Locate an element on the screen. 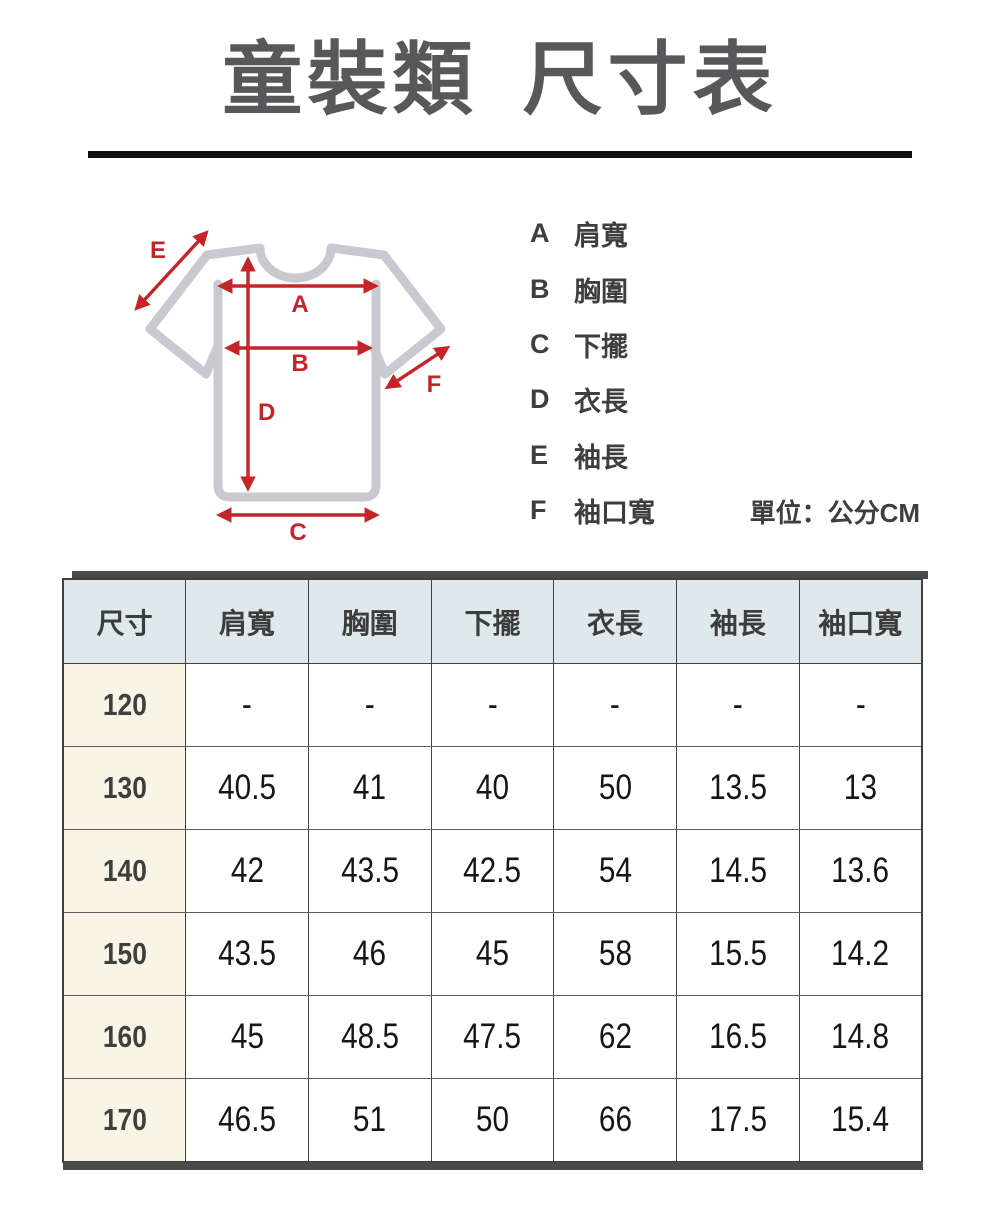 The image size is (1000, 1225). value-cell: 41 is located at coordinates (369, 788).